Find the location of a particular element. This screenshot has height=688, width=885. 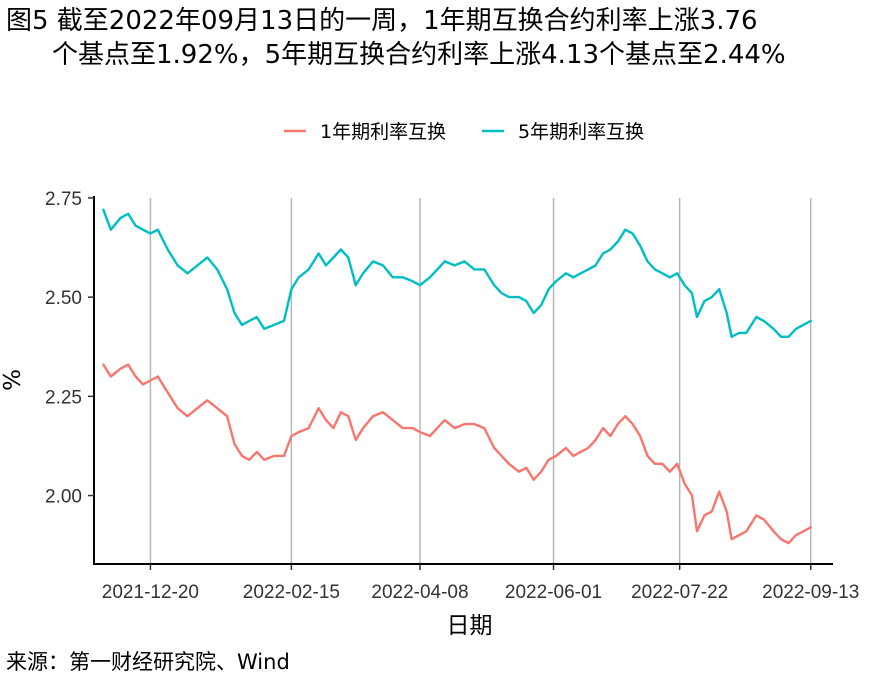

x-axis-title: 日期 is located at coordinates (470, 626).